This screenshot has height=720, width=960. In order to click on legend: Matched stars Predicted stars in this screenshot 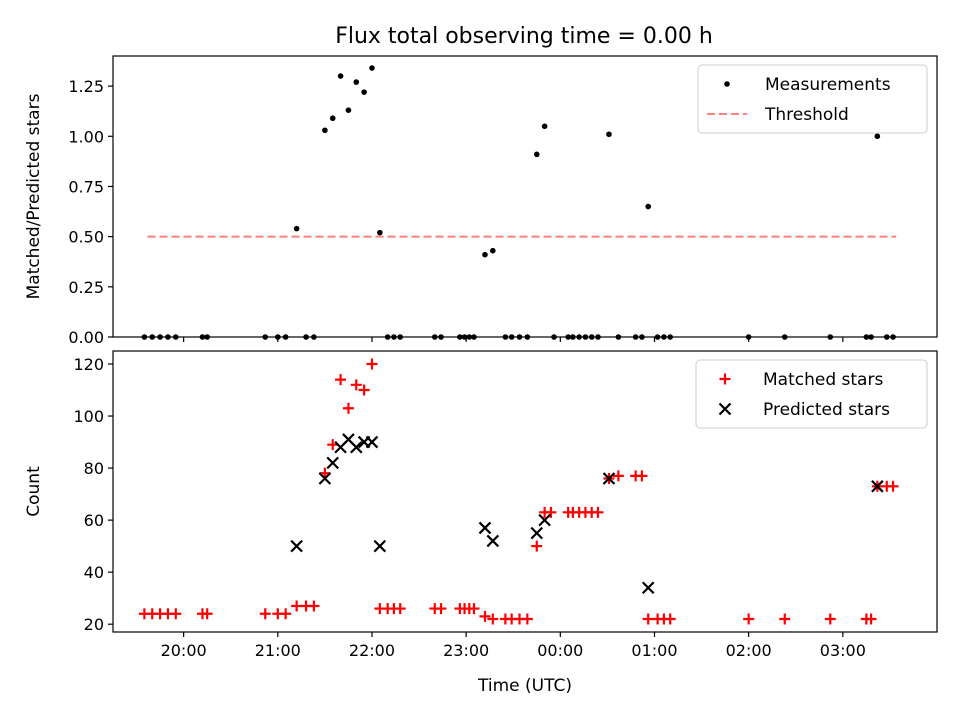, I will do `click(811, 394)`.